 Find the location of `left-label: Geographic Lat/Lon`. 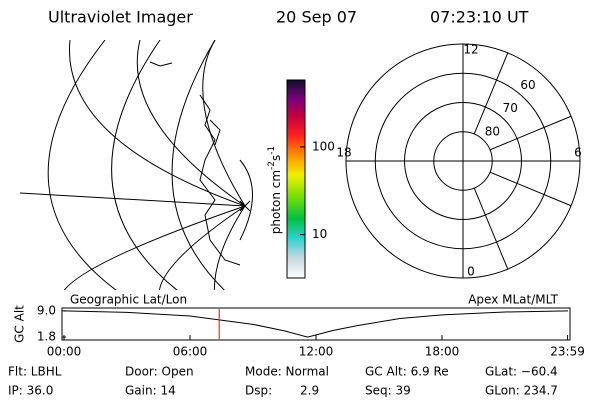

left-label: Geographic Lat/Lon is located at coordinates (128, 300).